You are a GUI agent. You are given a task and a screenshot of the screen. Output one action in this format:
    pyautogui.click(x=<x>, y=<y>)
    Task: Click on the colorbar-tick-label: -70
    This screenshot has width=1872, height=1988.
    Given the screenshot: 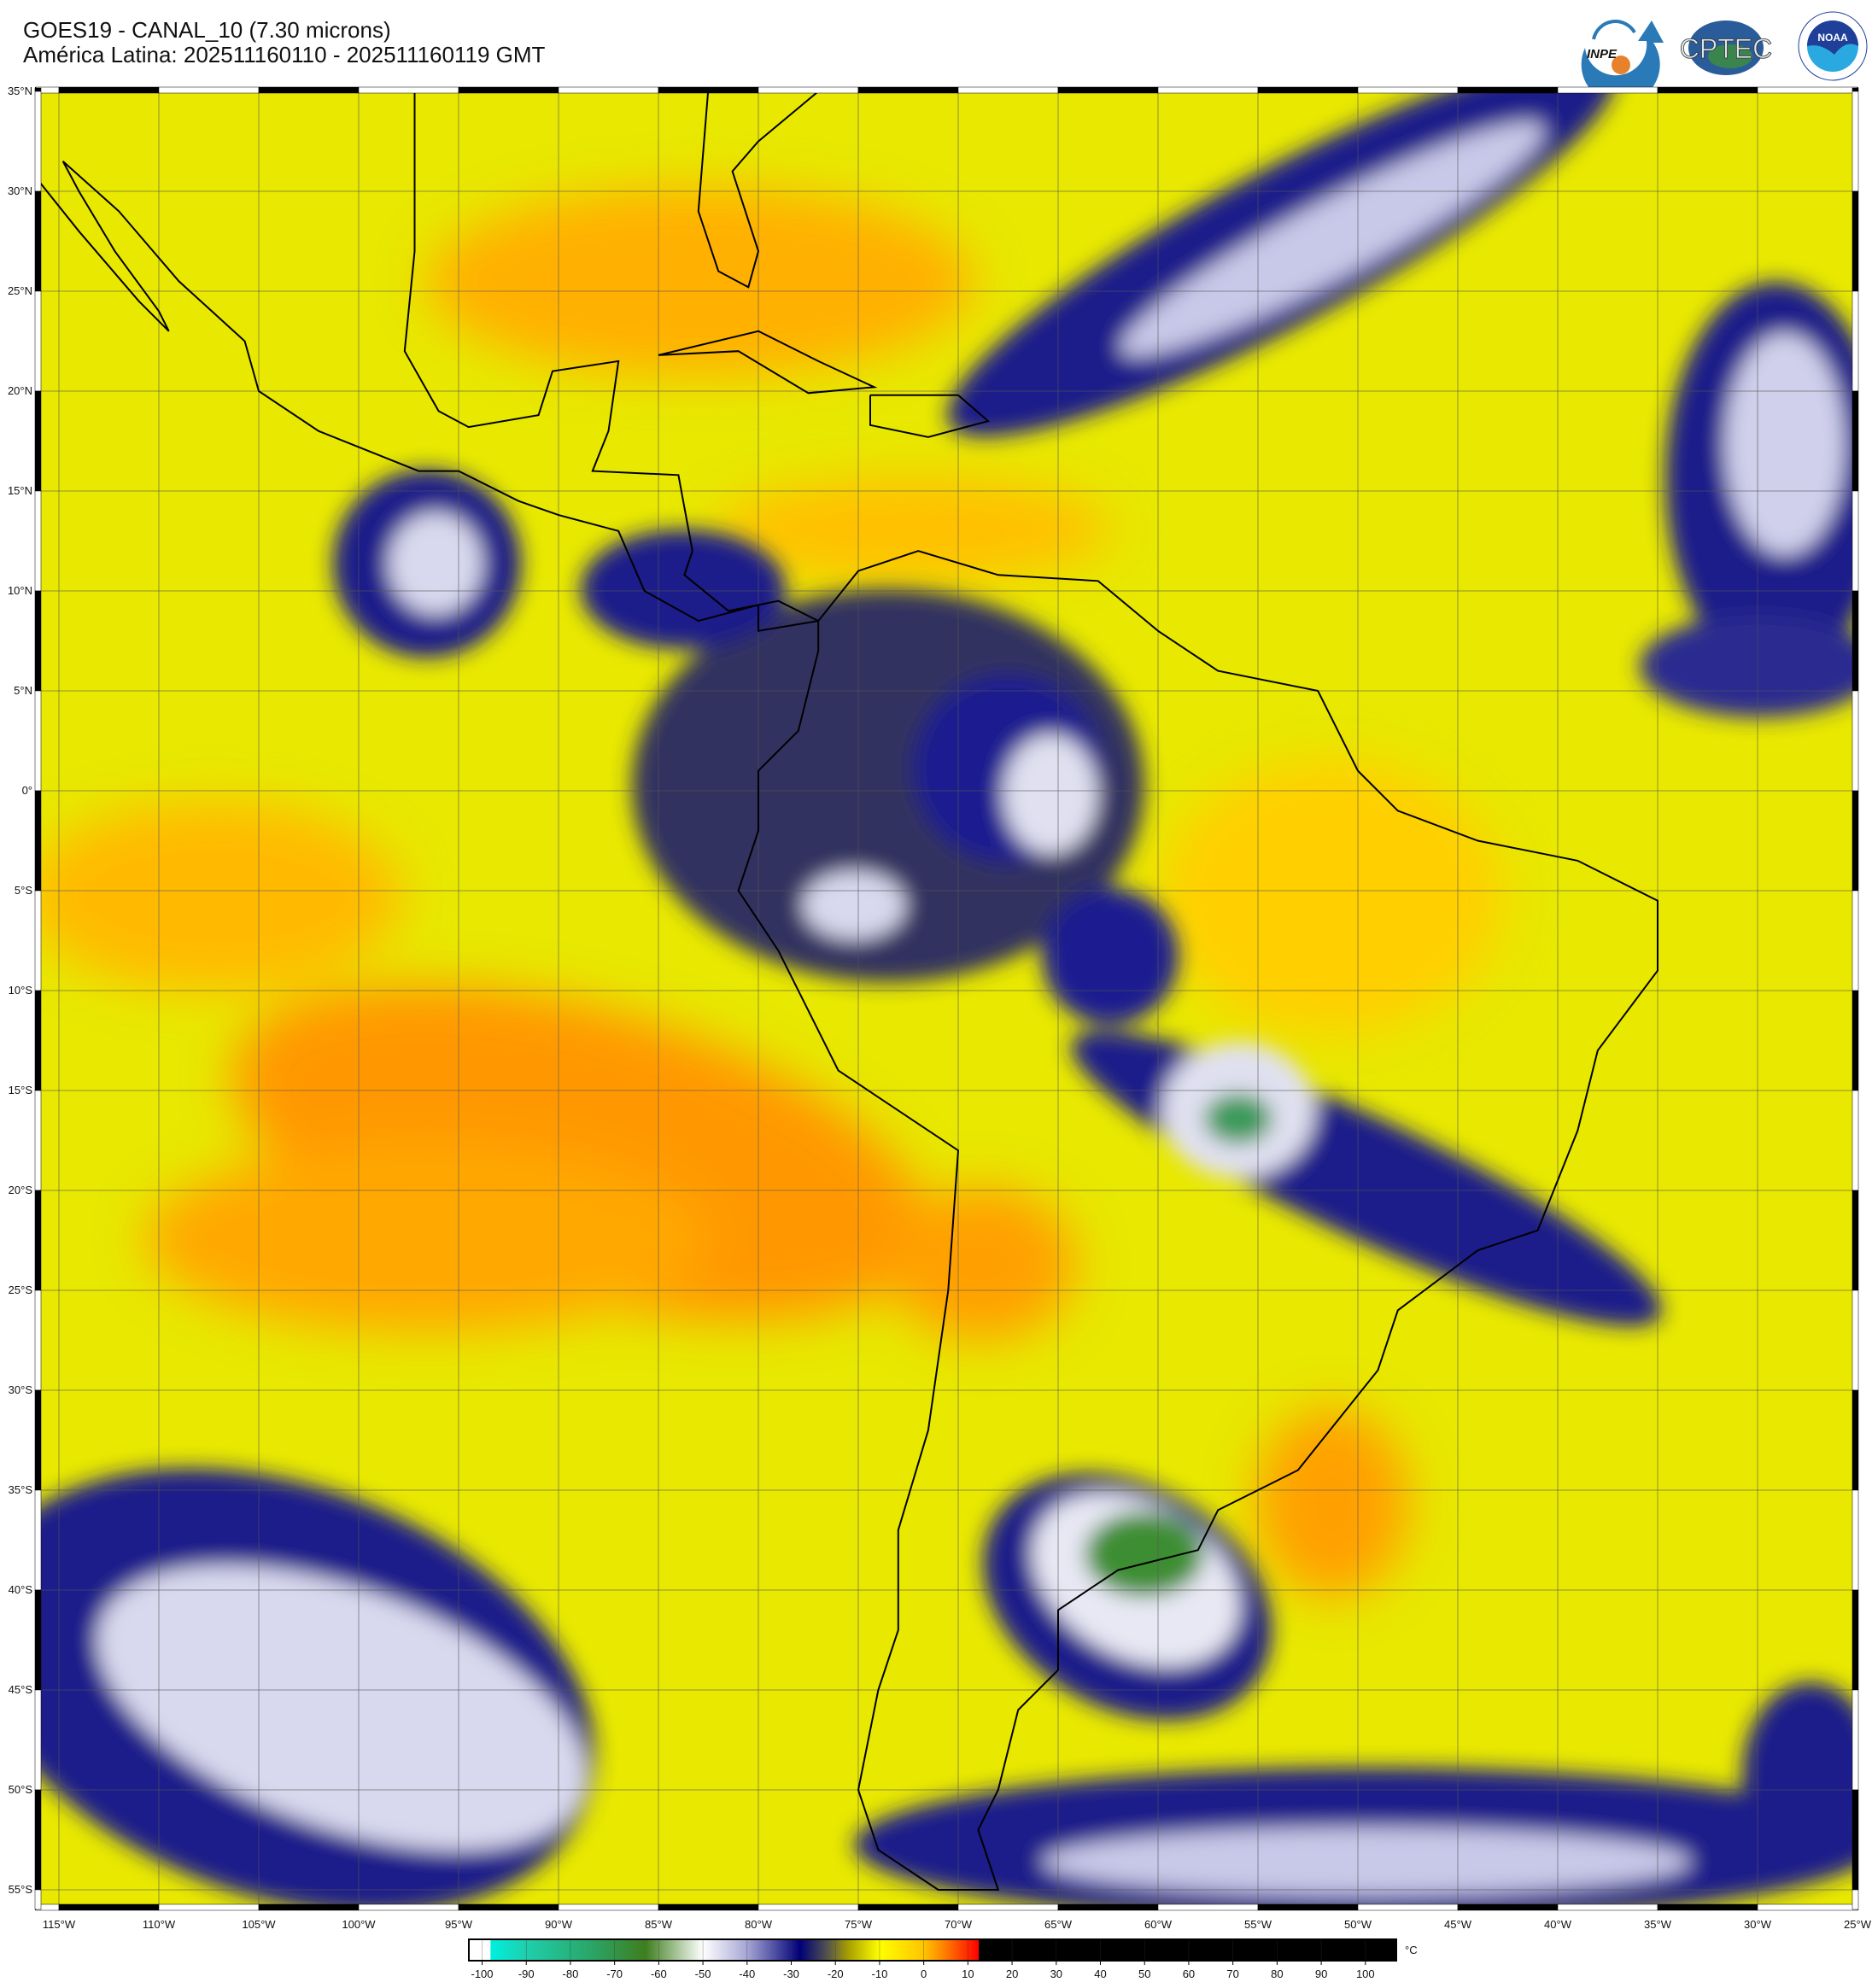 What is the action you would take?
    pyautogui.click(x=614, y=1974)
    